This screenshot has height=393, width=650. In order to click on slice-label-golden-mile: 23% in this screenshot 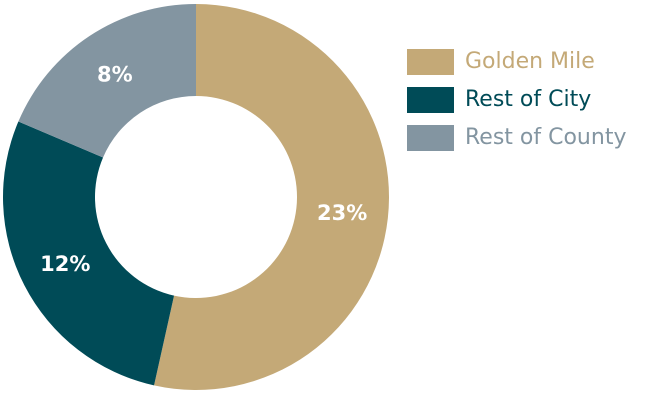, I will do `click(342, 213)`.